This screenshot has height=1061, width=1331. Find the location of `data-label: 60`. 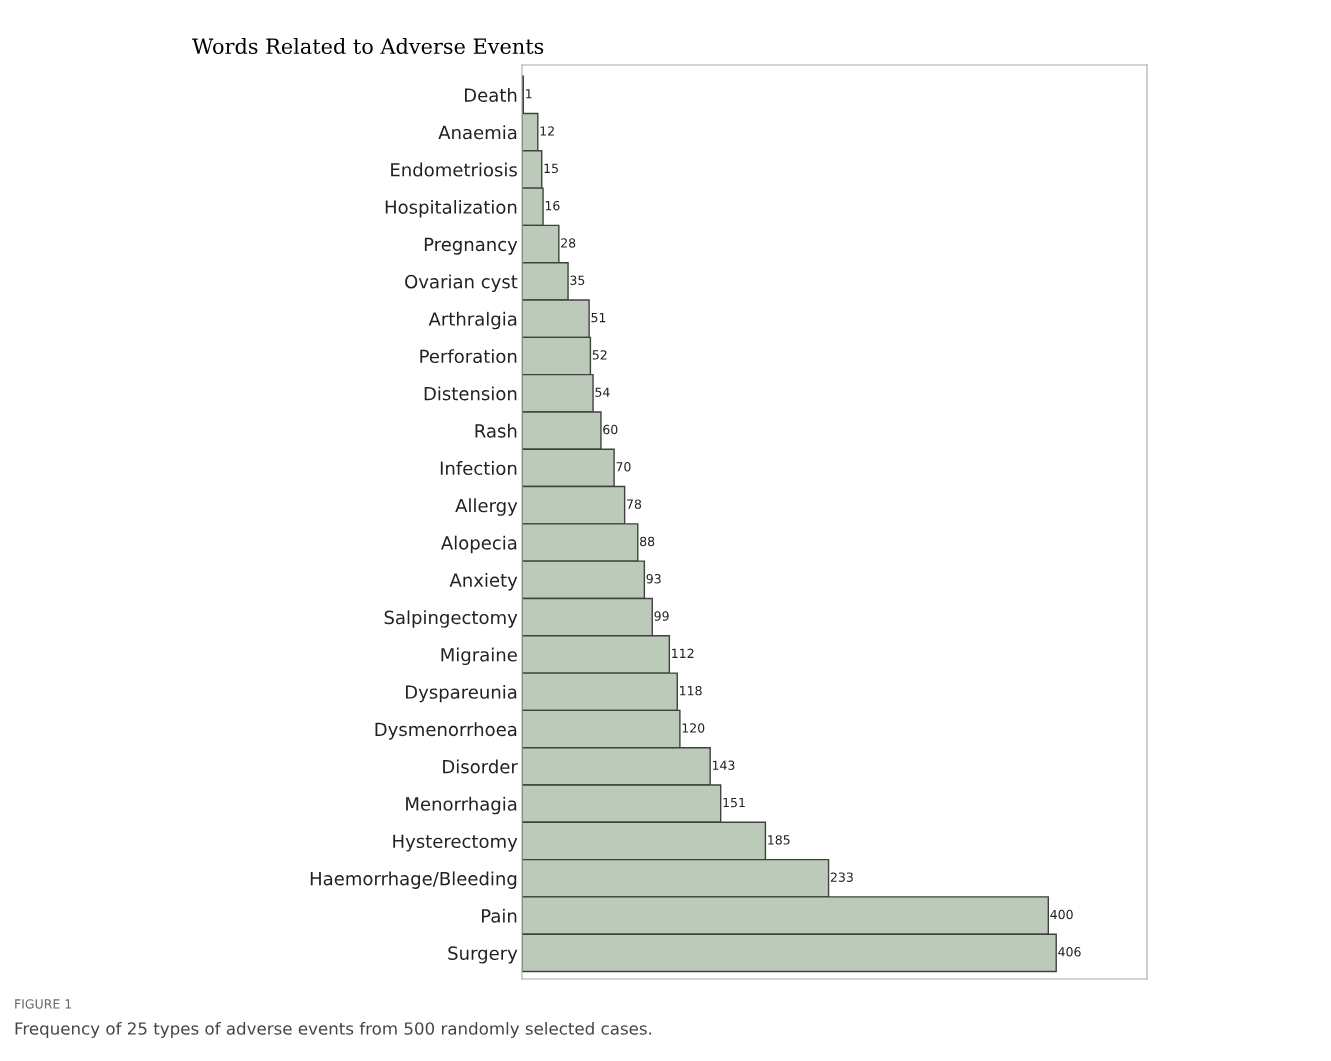

data-label: 60 is located at coordinates (610, 429).